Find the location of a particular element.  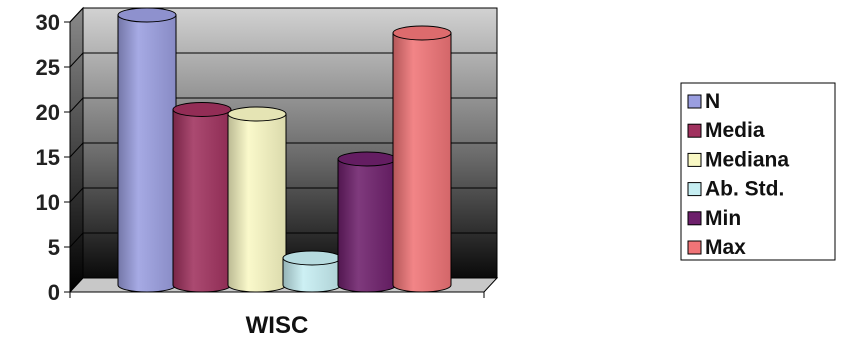

bar-mediana is located at coordinates (257, 199).